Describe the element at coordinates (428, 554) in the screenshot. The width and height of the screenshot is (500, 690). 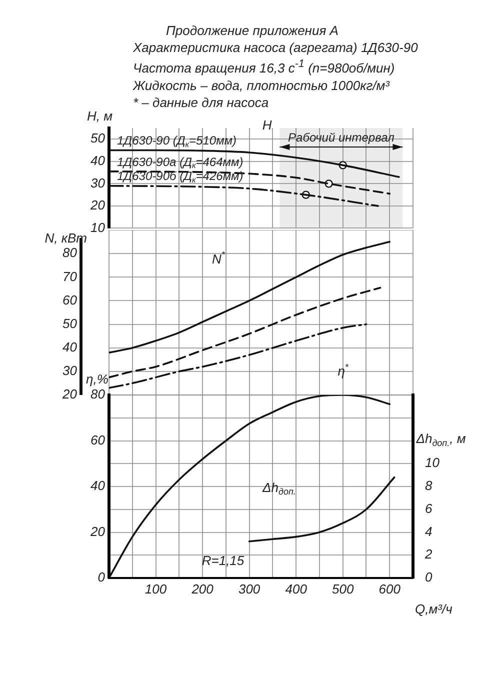
I see `y2-tick-label: 2` at that location.